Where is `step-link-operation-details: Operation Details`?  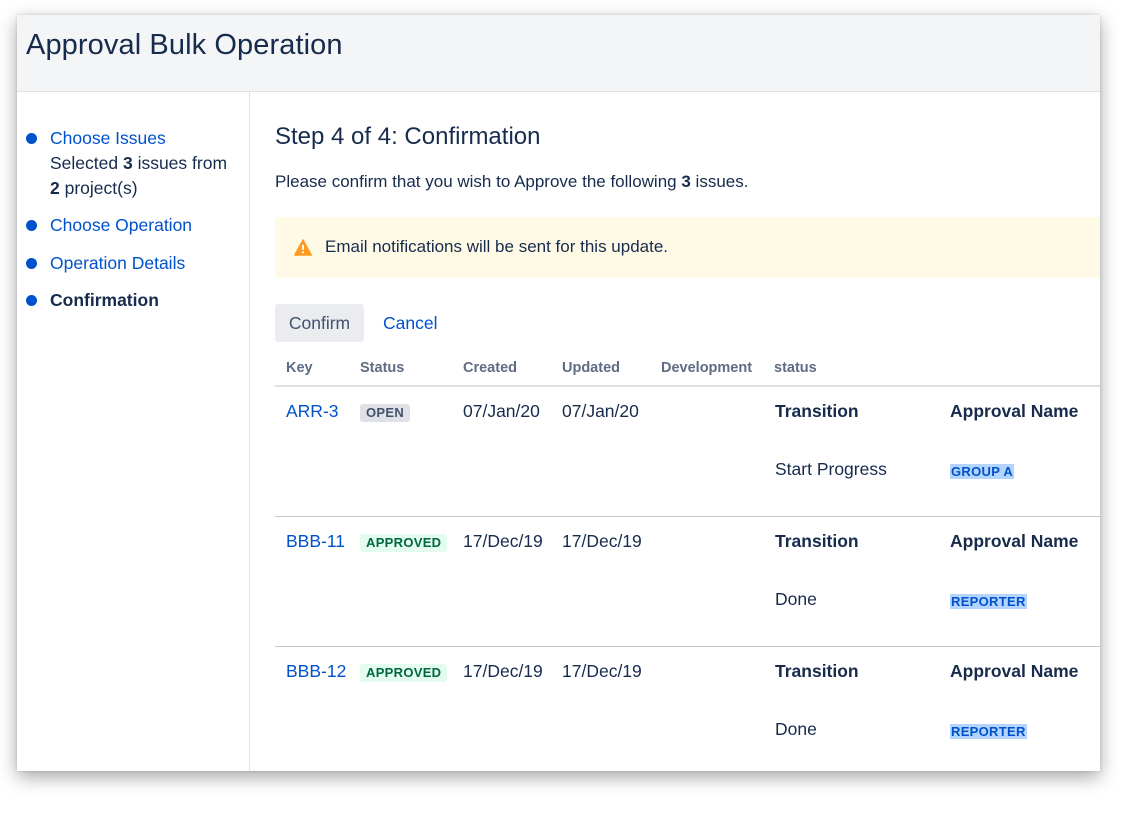
step-link-operation-details: Operation Details is located at coordinates (118, 263).